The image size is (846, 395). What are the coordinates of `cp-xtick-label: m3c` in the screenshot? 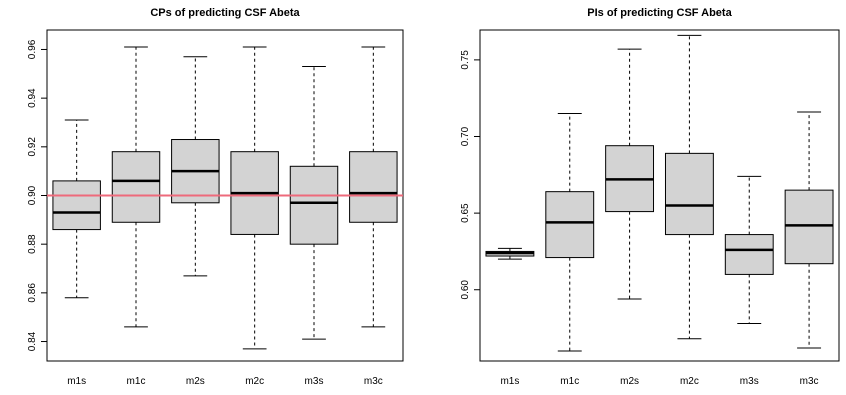 It's located at (373, 381).